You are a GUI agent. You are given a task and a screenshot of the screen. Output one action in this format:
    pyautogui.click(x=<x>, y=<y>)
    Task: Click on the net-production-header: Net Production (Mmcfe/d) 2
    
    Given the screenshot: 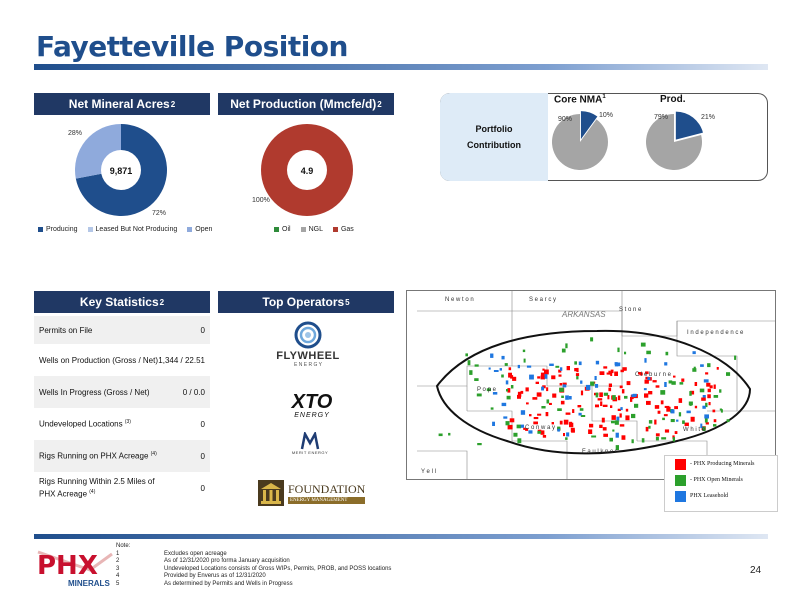 What is the action you would take?
    pyautogui.click(x=306, y=104)
    